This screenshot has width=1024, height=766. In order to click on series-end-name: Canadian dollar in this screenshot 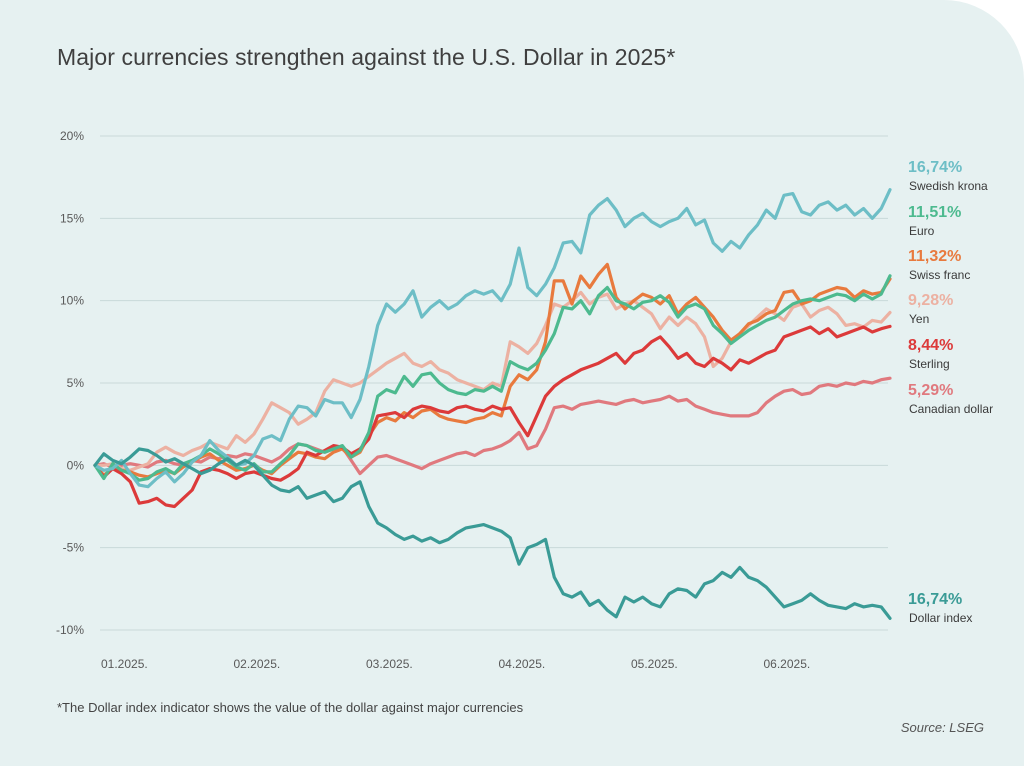, I will do `click(951, 409)`.